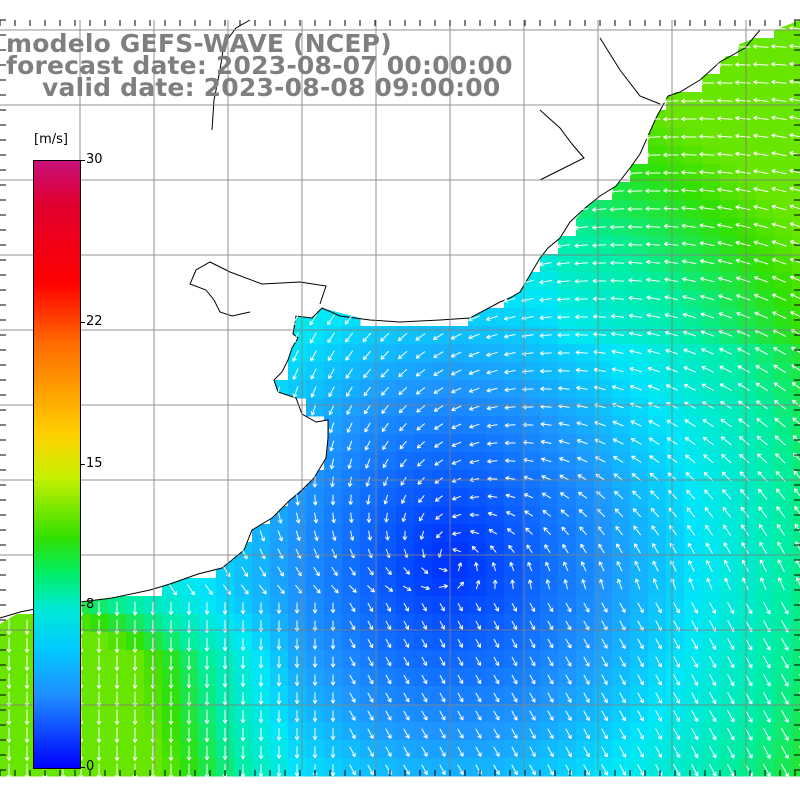  I want to click on field-cell, so click(796, 101).